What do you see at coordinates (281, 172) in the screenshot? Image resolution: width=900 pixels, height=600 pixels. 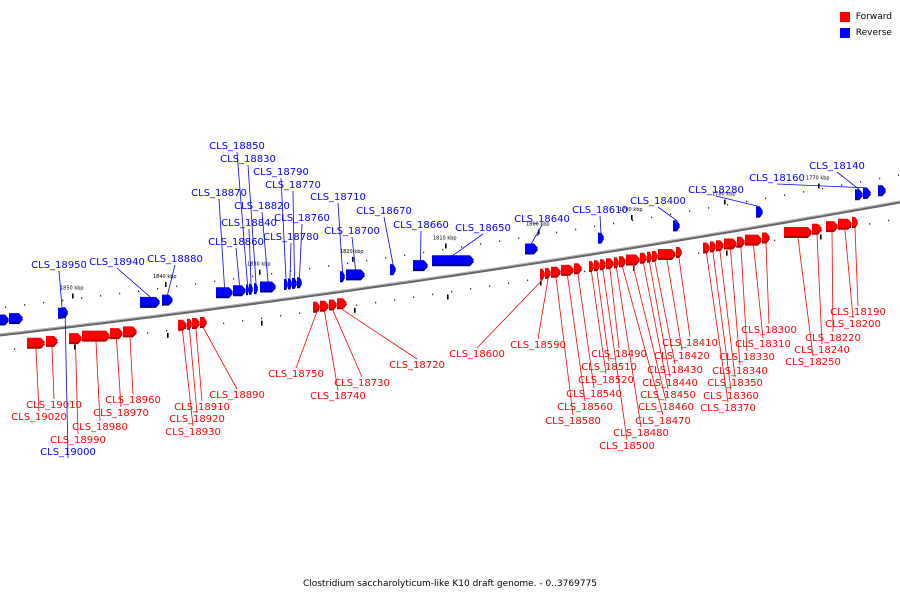 I see `gene-label-cls-18790: CLS_18790` at bounding box center [281, 172].